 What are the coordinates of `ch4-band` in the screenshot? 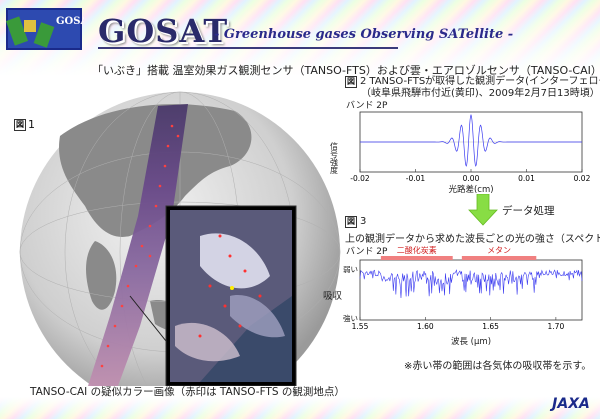 It's located at (499, 258).